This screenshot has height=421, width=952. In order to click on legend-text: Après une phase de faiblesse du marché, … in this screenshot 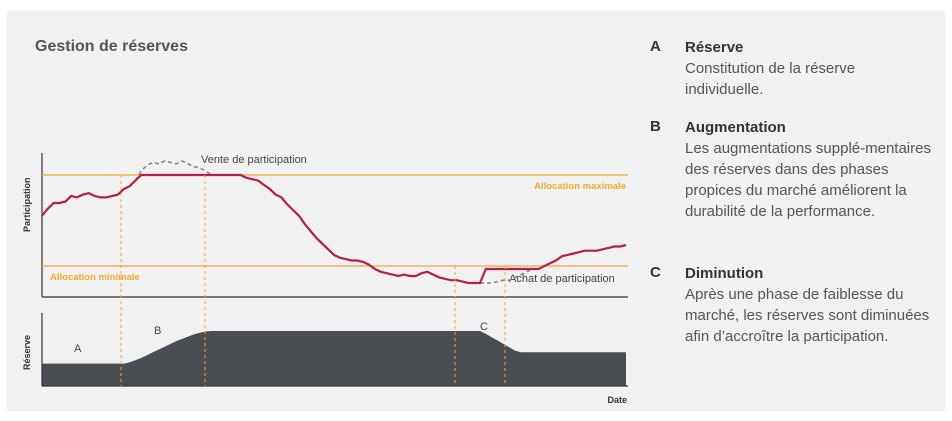, I will do `click(807, 315)`.